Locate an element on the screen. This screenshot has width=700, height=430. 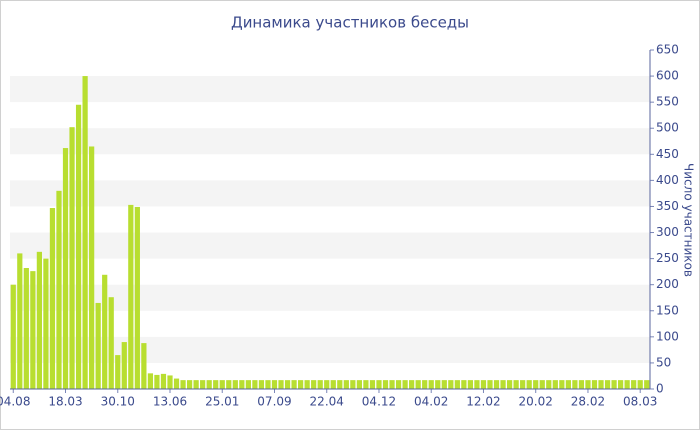
y-tick-label: 100 is located at coordinates (667, 336).